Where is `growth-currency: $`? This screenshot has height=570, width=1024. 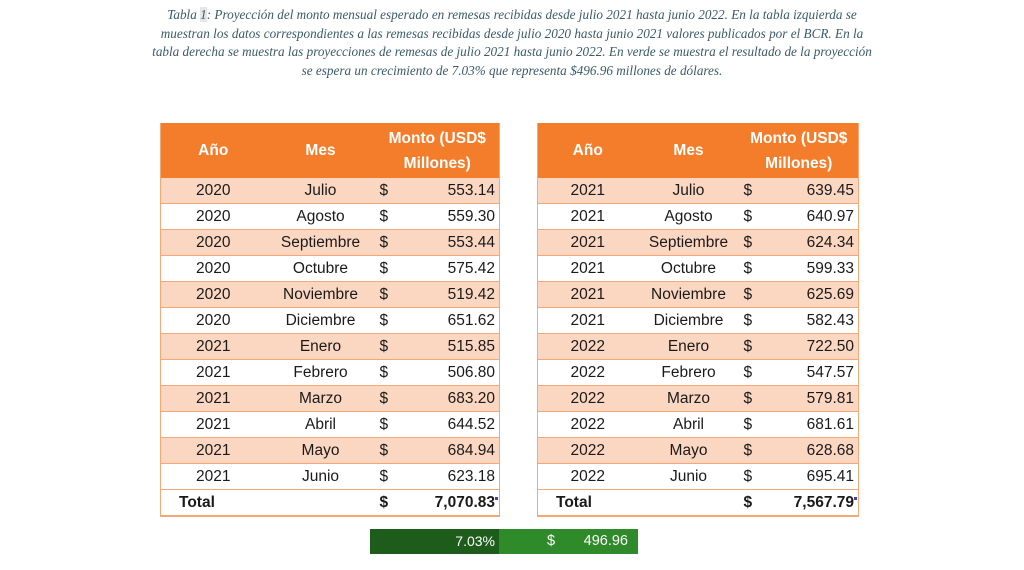 growth-currency: $ is located at coordinates (551, 541).